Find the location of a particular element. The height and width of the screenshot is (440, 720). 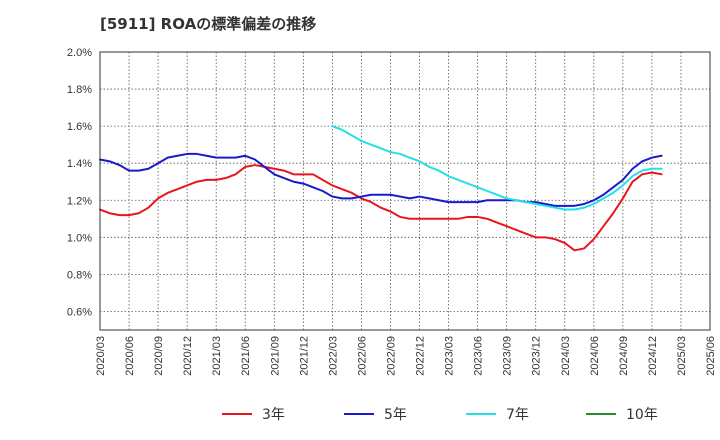

legend-label: 5年 is located at coordinates (395, 415).